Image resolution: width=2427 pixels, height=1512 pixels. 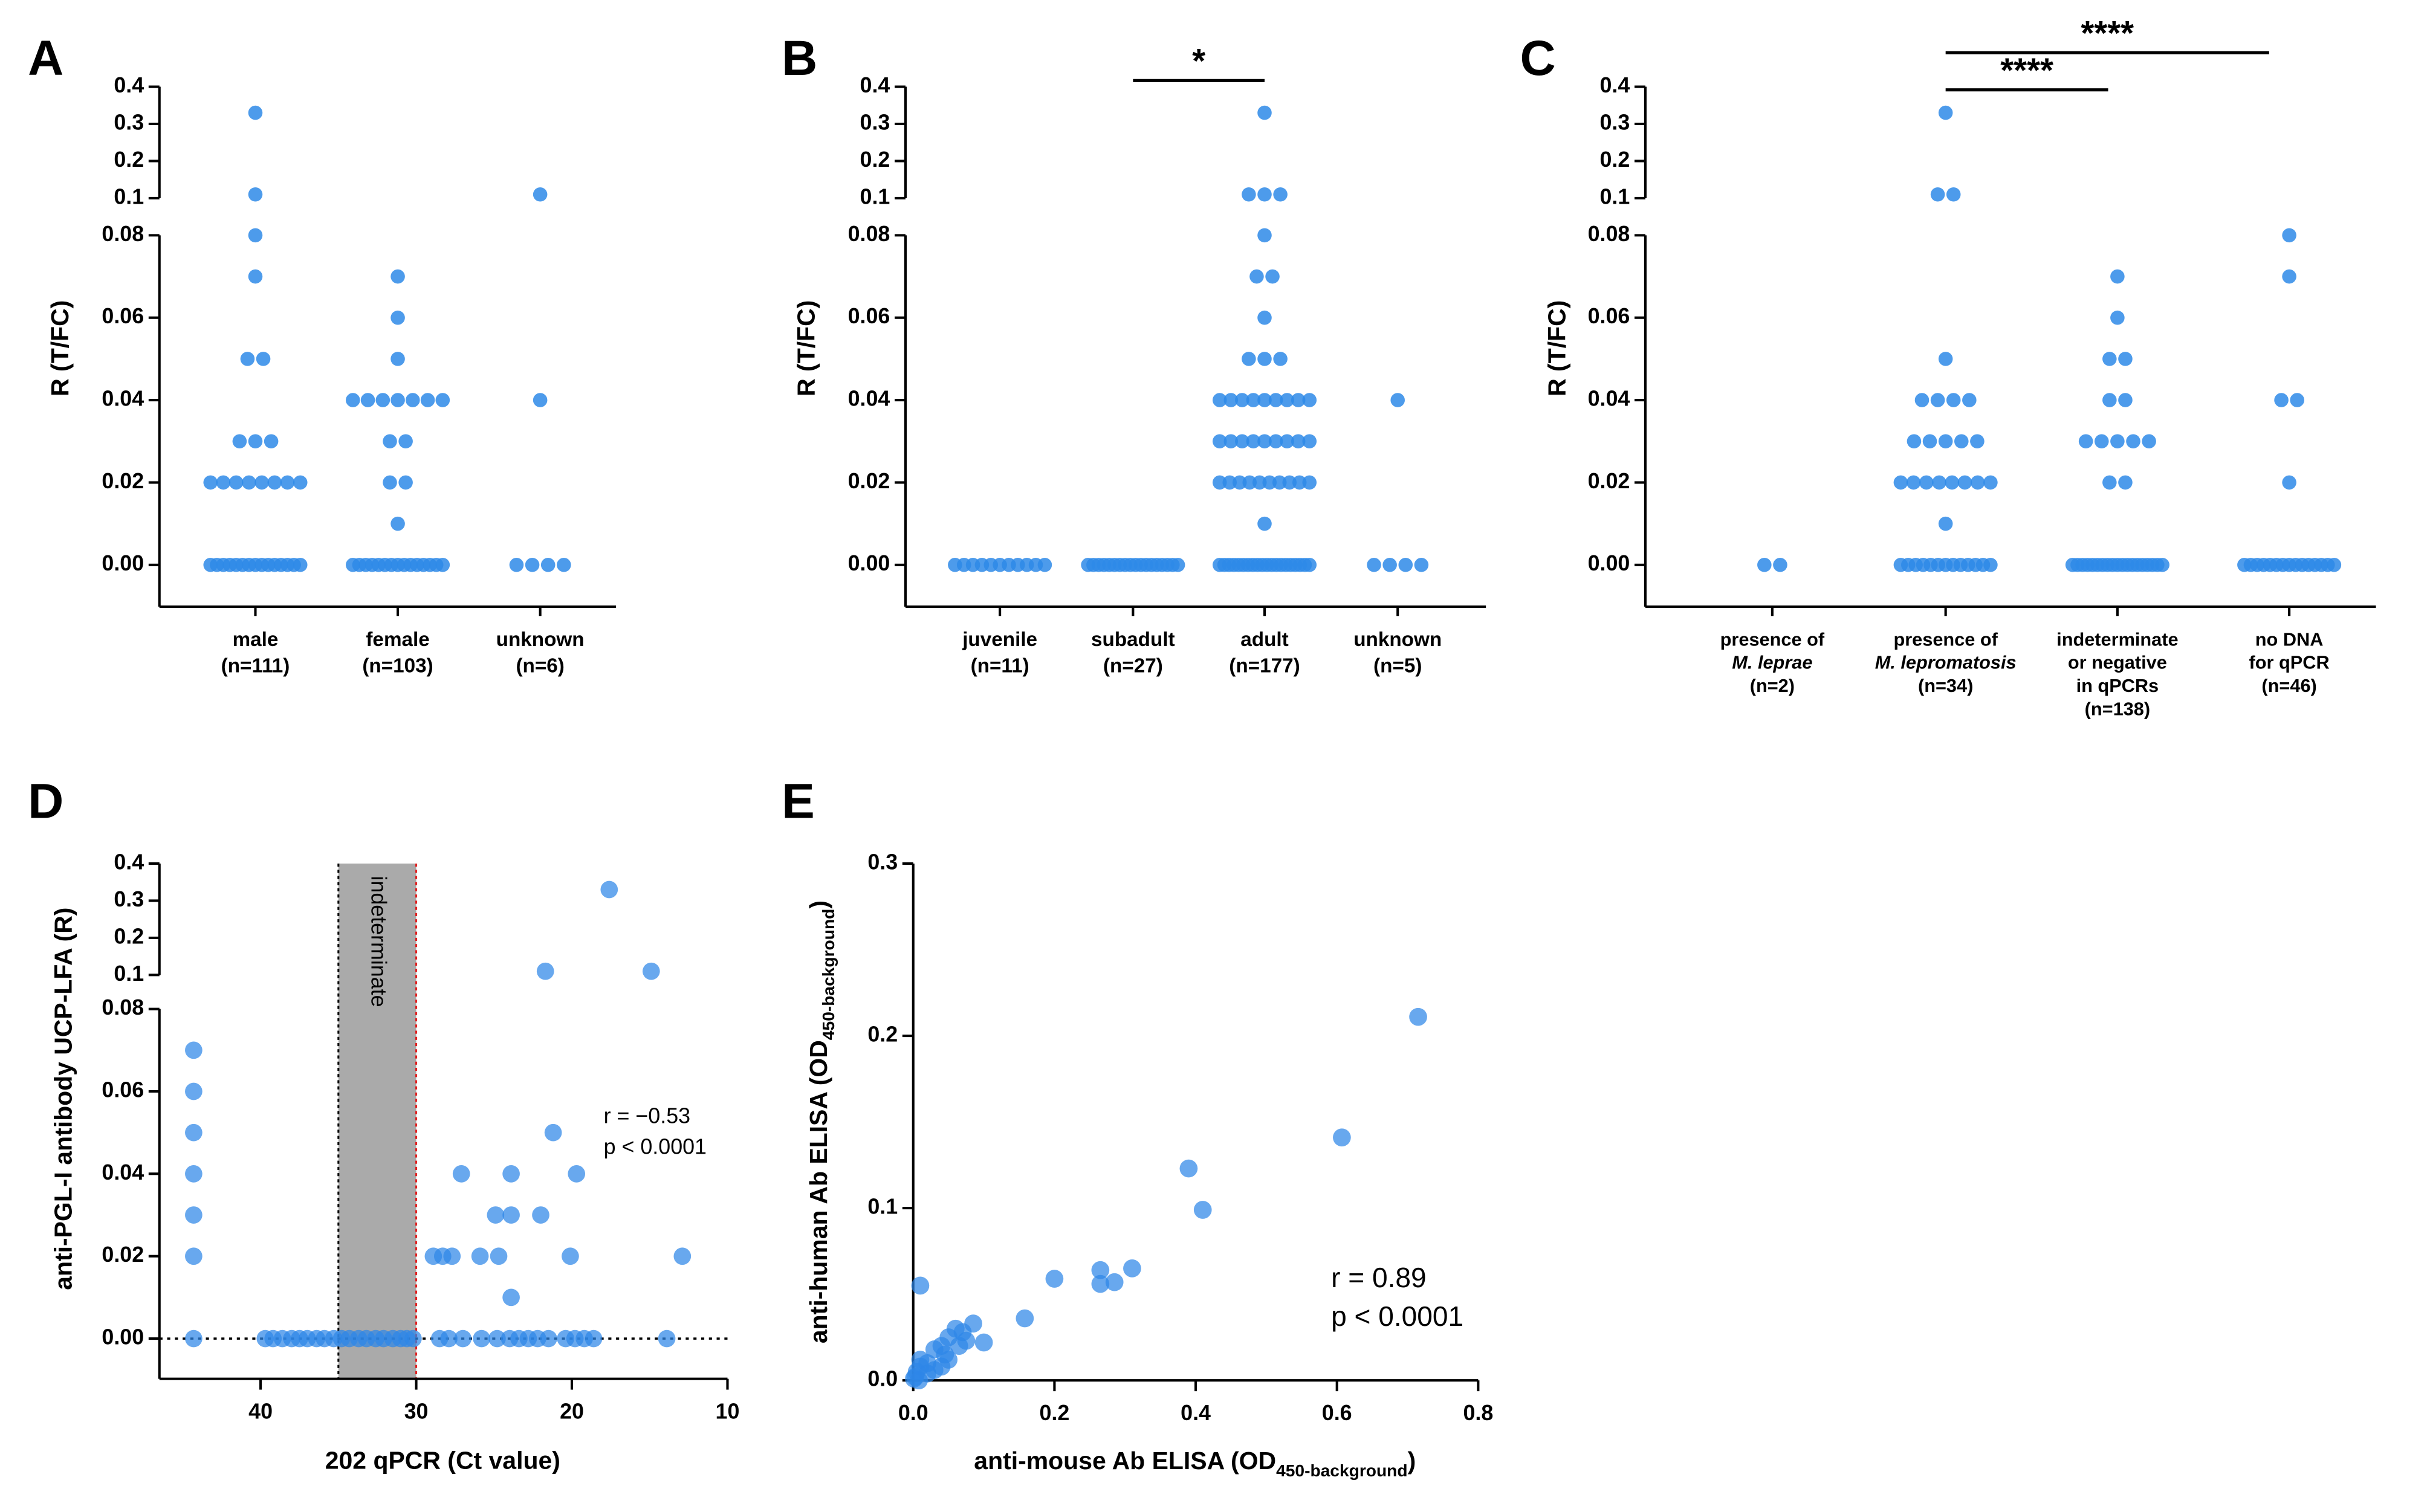 I want to click on y-axis-label: anti-human Ab ELISA (OD450-background), so click(x=822, y=1121).